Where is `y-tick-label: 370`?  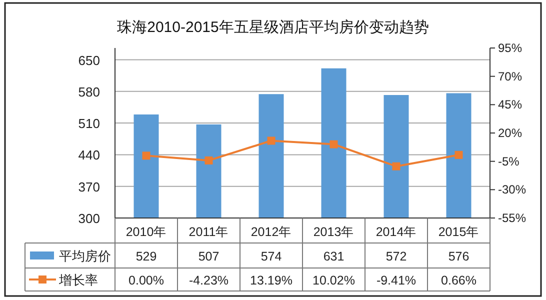
y-tick-label: 370 is located at coordinates (89, 186).